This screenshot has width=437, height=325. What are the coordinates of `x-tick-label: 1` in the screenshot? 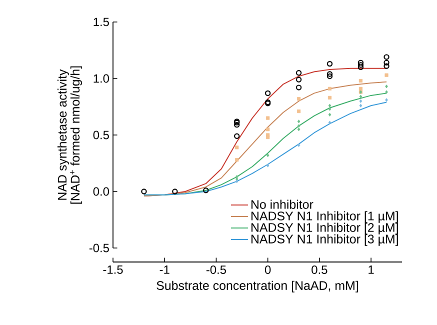 It's located at (371, 270).